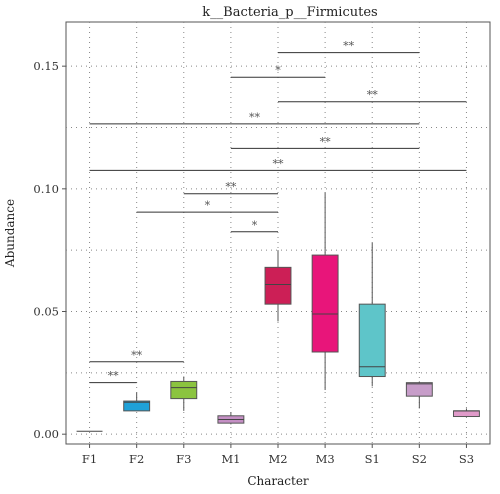 This screenshot has width=500, height=494. What do you see at coordinates (183, 459) in the screenshot?
I see `x-tick-label: F3` at bounding box center [183, 459].